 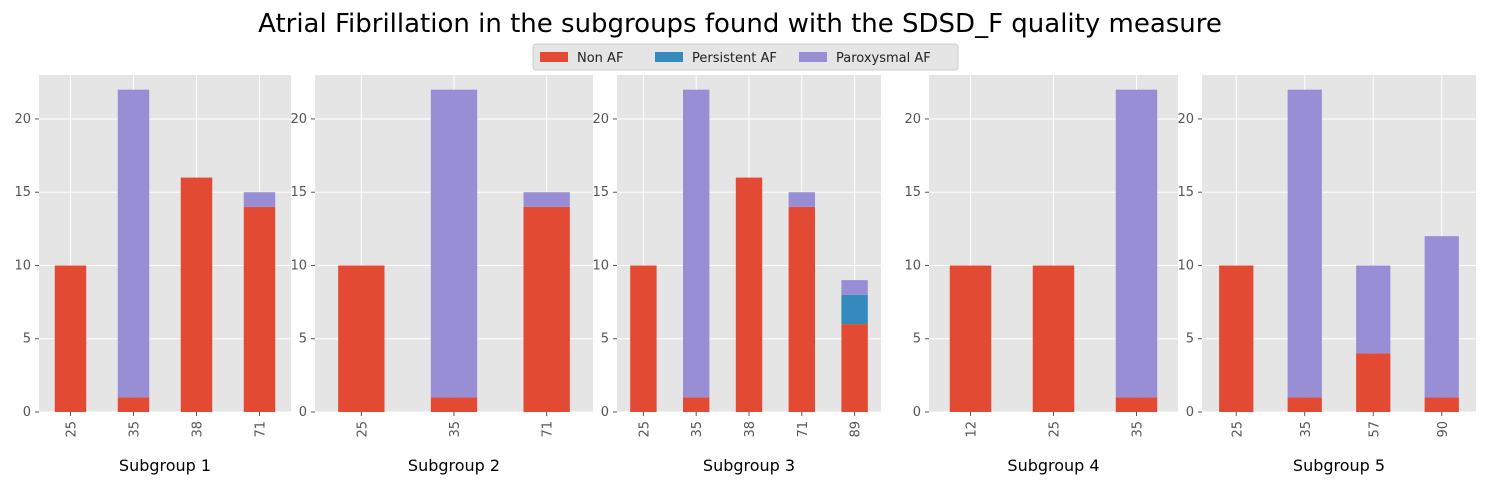 I want to click on legend-entry-1: Non AF, so click(x=600, y=58).